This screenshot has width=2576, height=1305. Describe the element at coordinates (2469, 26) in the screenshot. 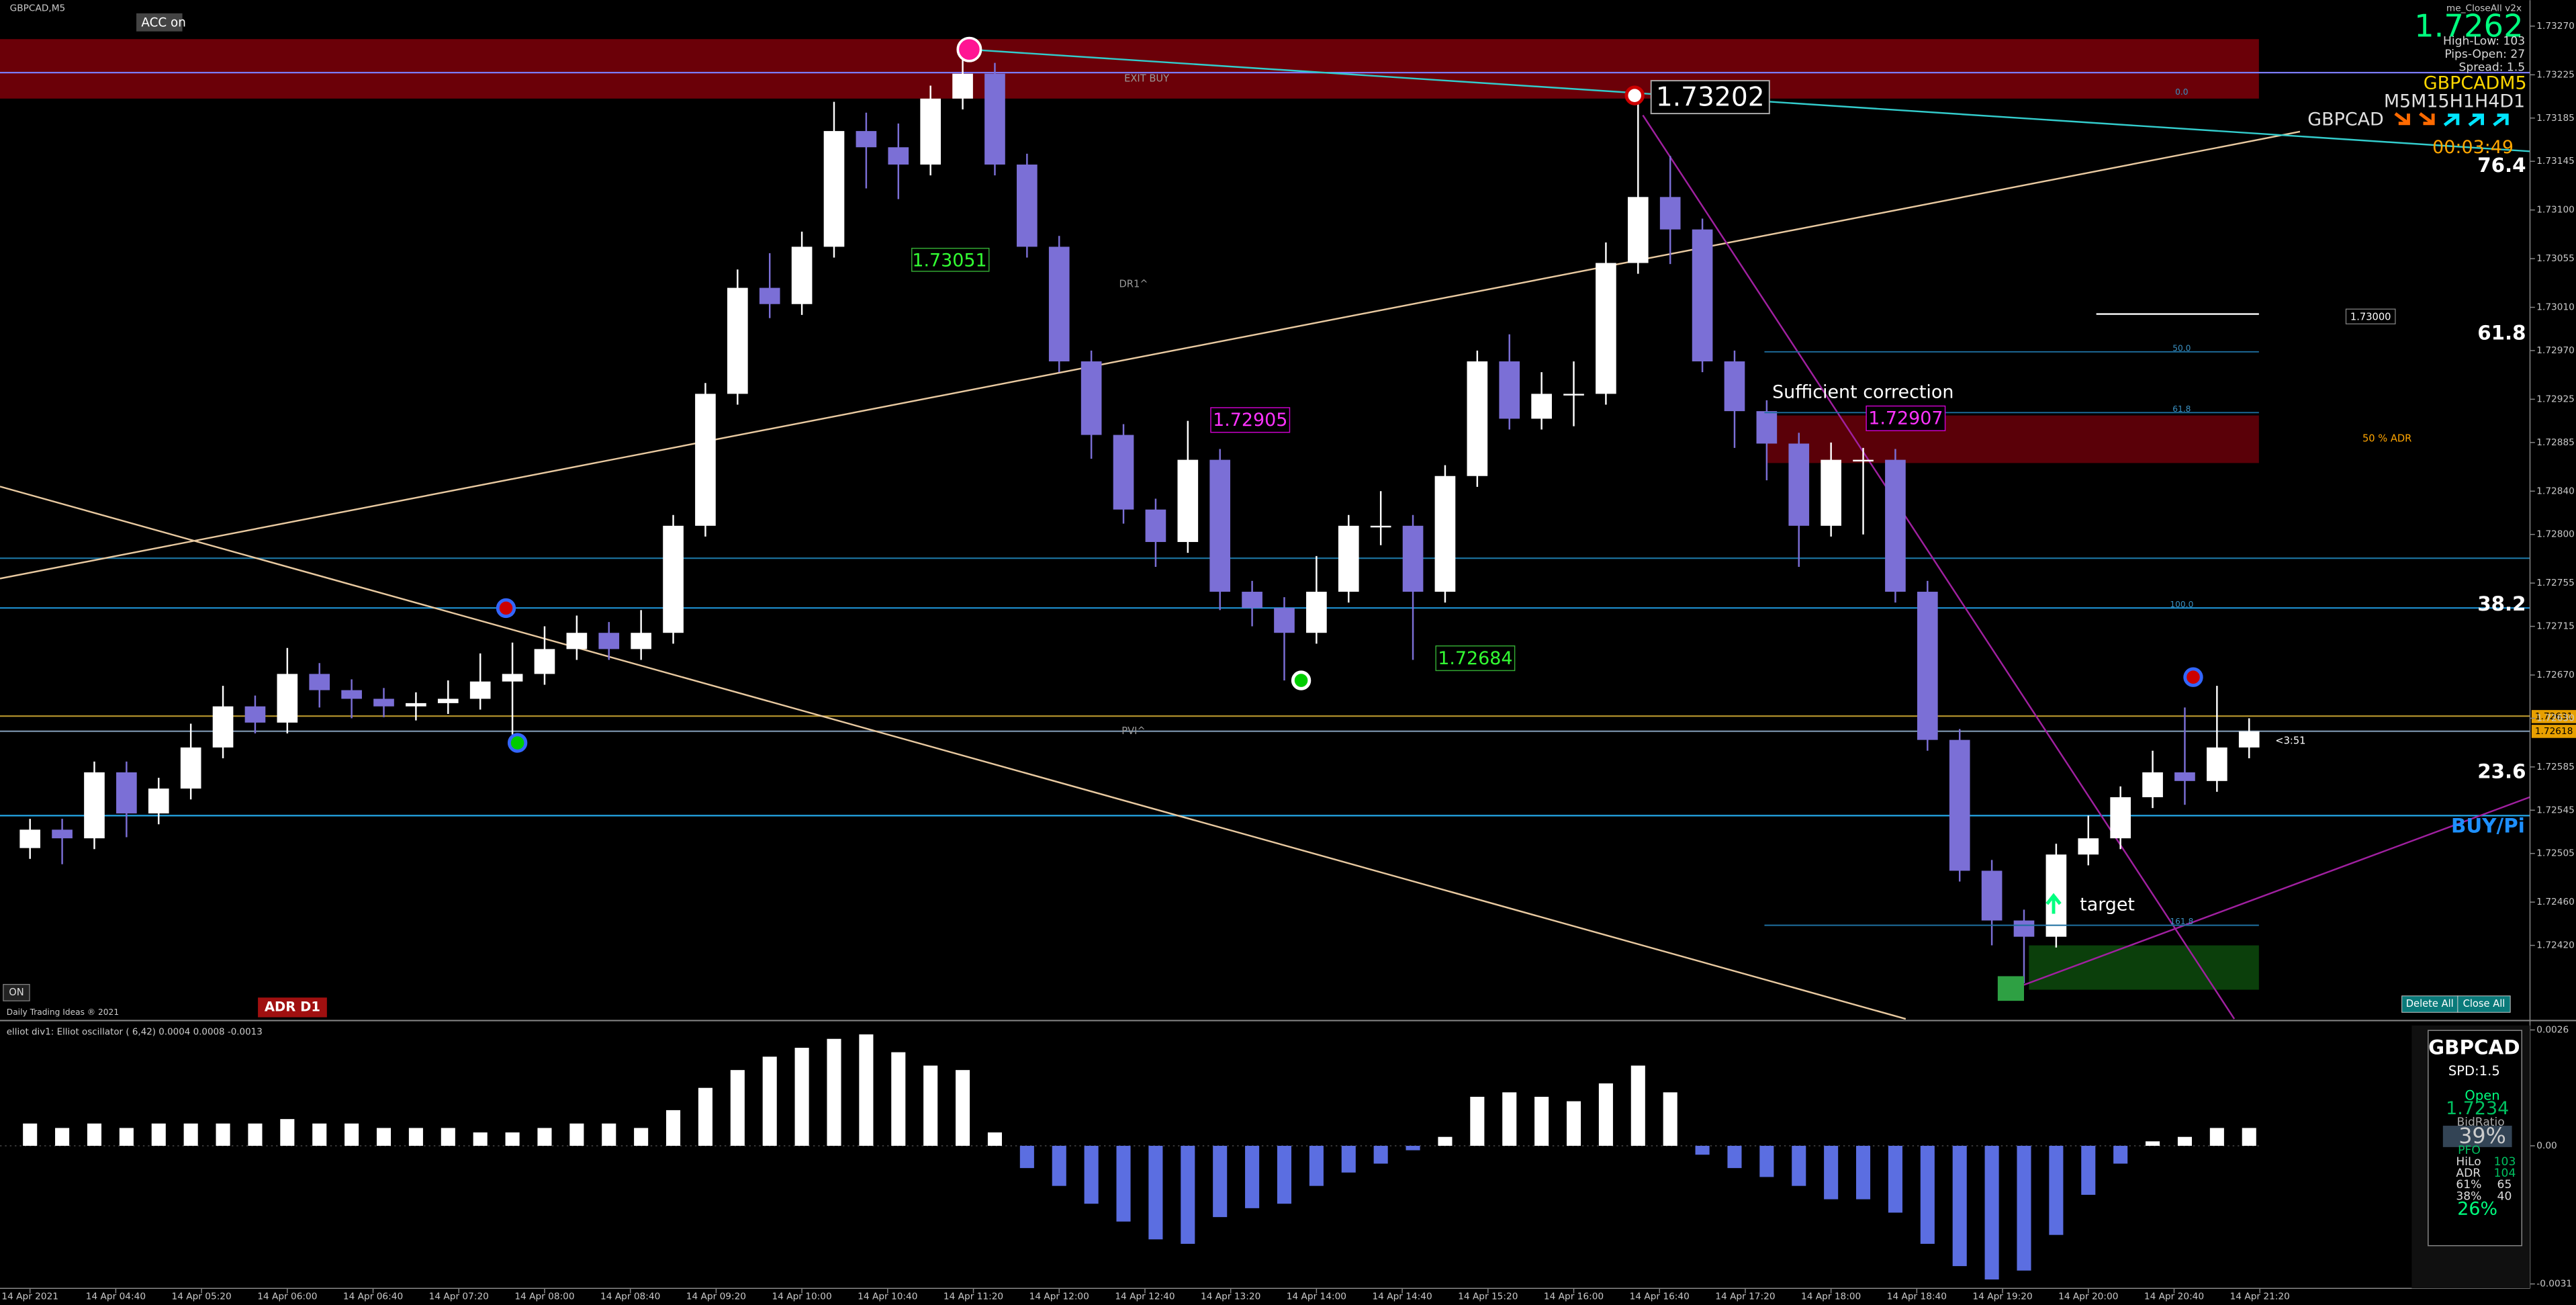

I see `bid-price: 1.7262` at that location.